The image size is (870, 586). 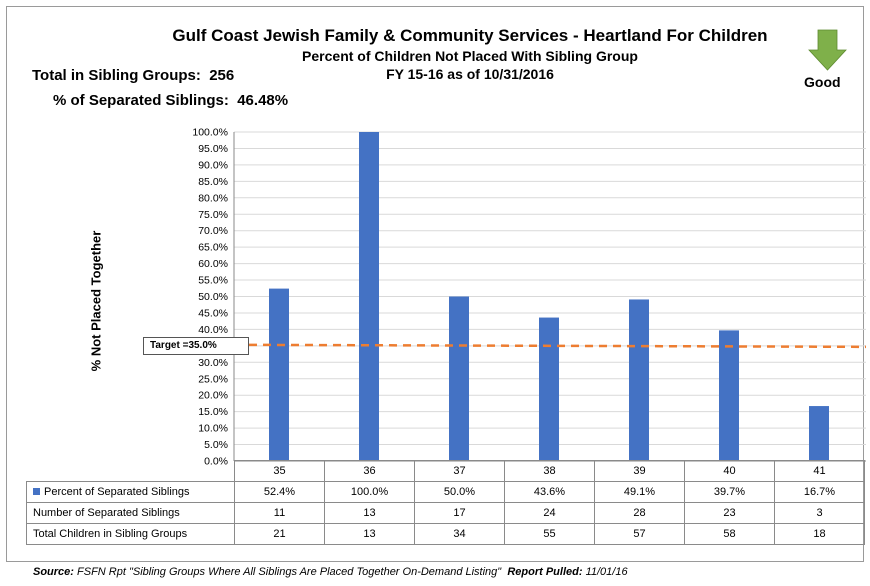 I want to click on data-label: 39.7%, so click(x=729, y=492).